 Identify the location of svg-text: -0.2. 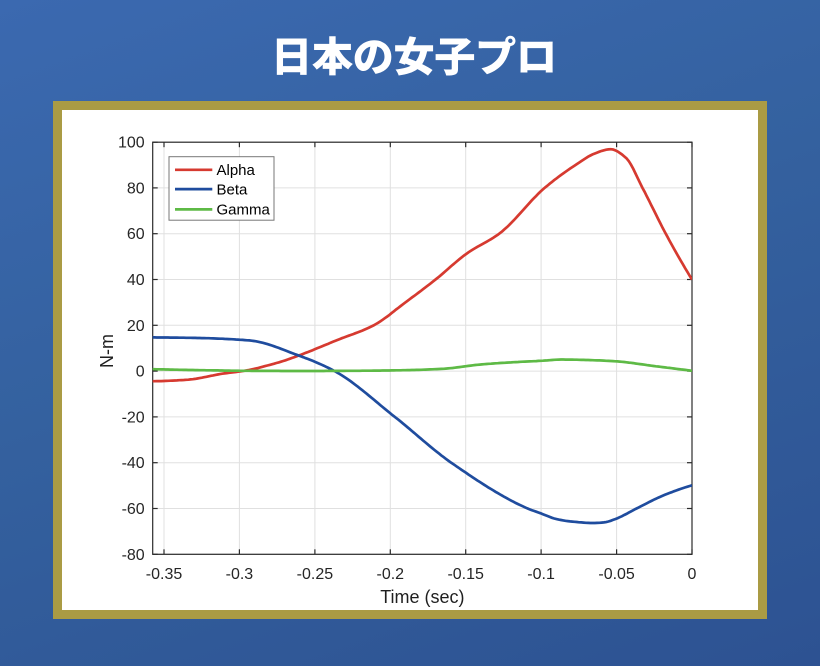
(391, 574).